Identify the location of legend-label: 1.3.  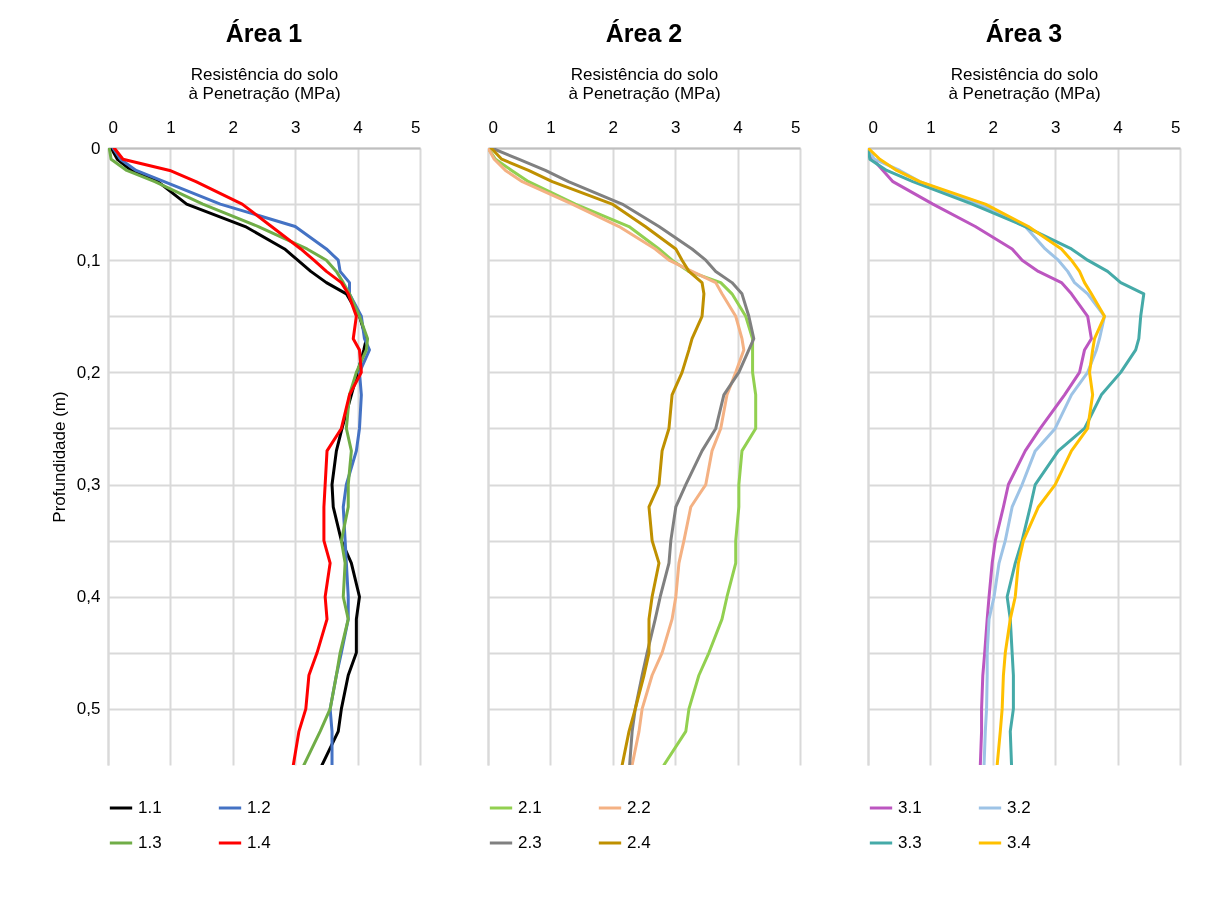
(150, 842).